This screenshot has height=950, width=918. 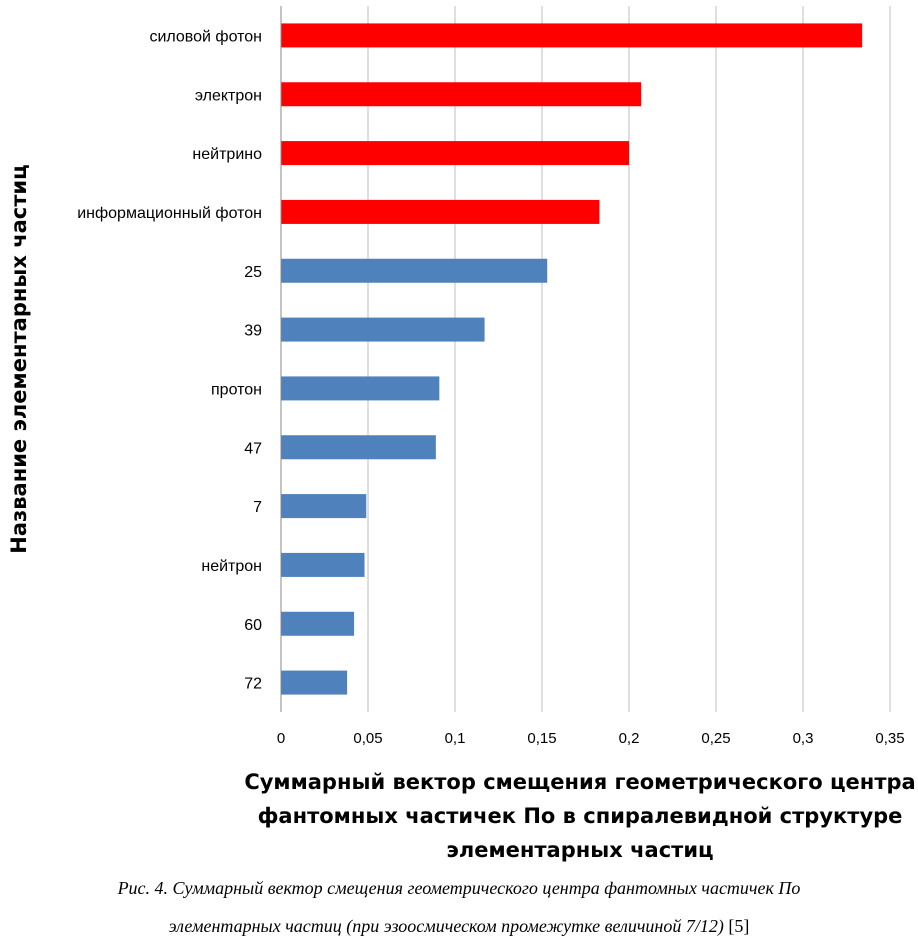 What do you see at coordinates (253, 272) in the screenshot?
I see `category-label: 25` at bounding box center [253, 272].